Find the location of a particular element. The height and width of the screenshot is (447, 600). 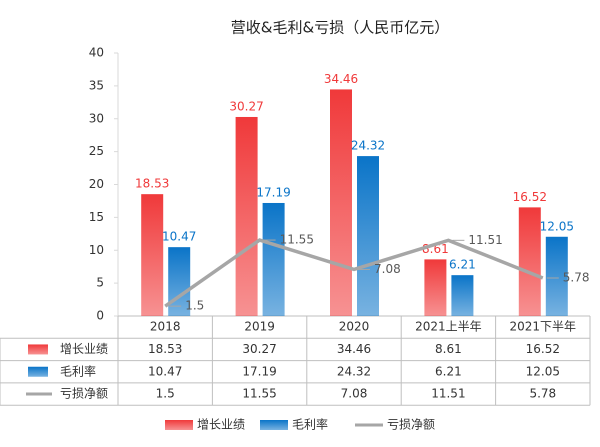

table-row-header: 增长业绩 is located at coordinates (84, 349).